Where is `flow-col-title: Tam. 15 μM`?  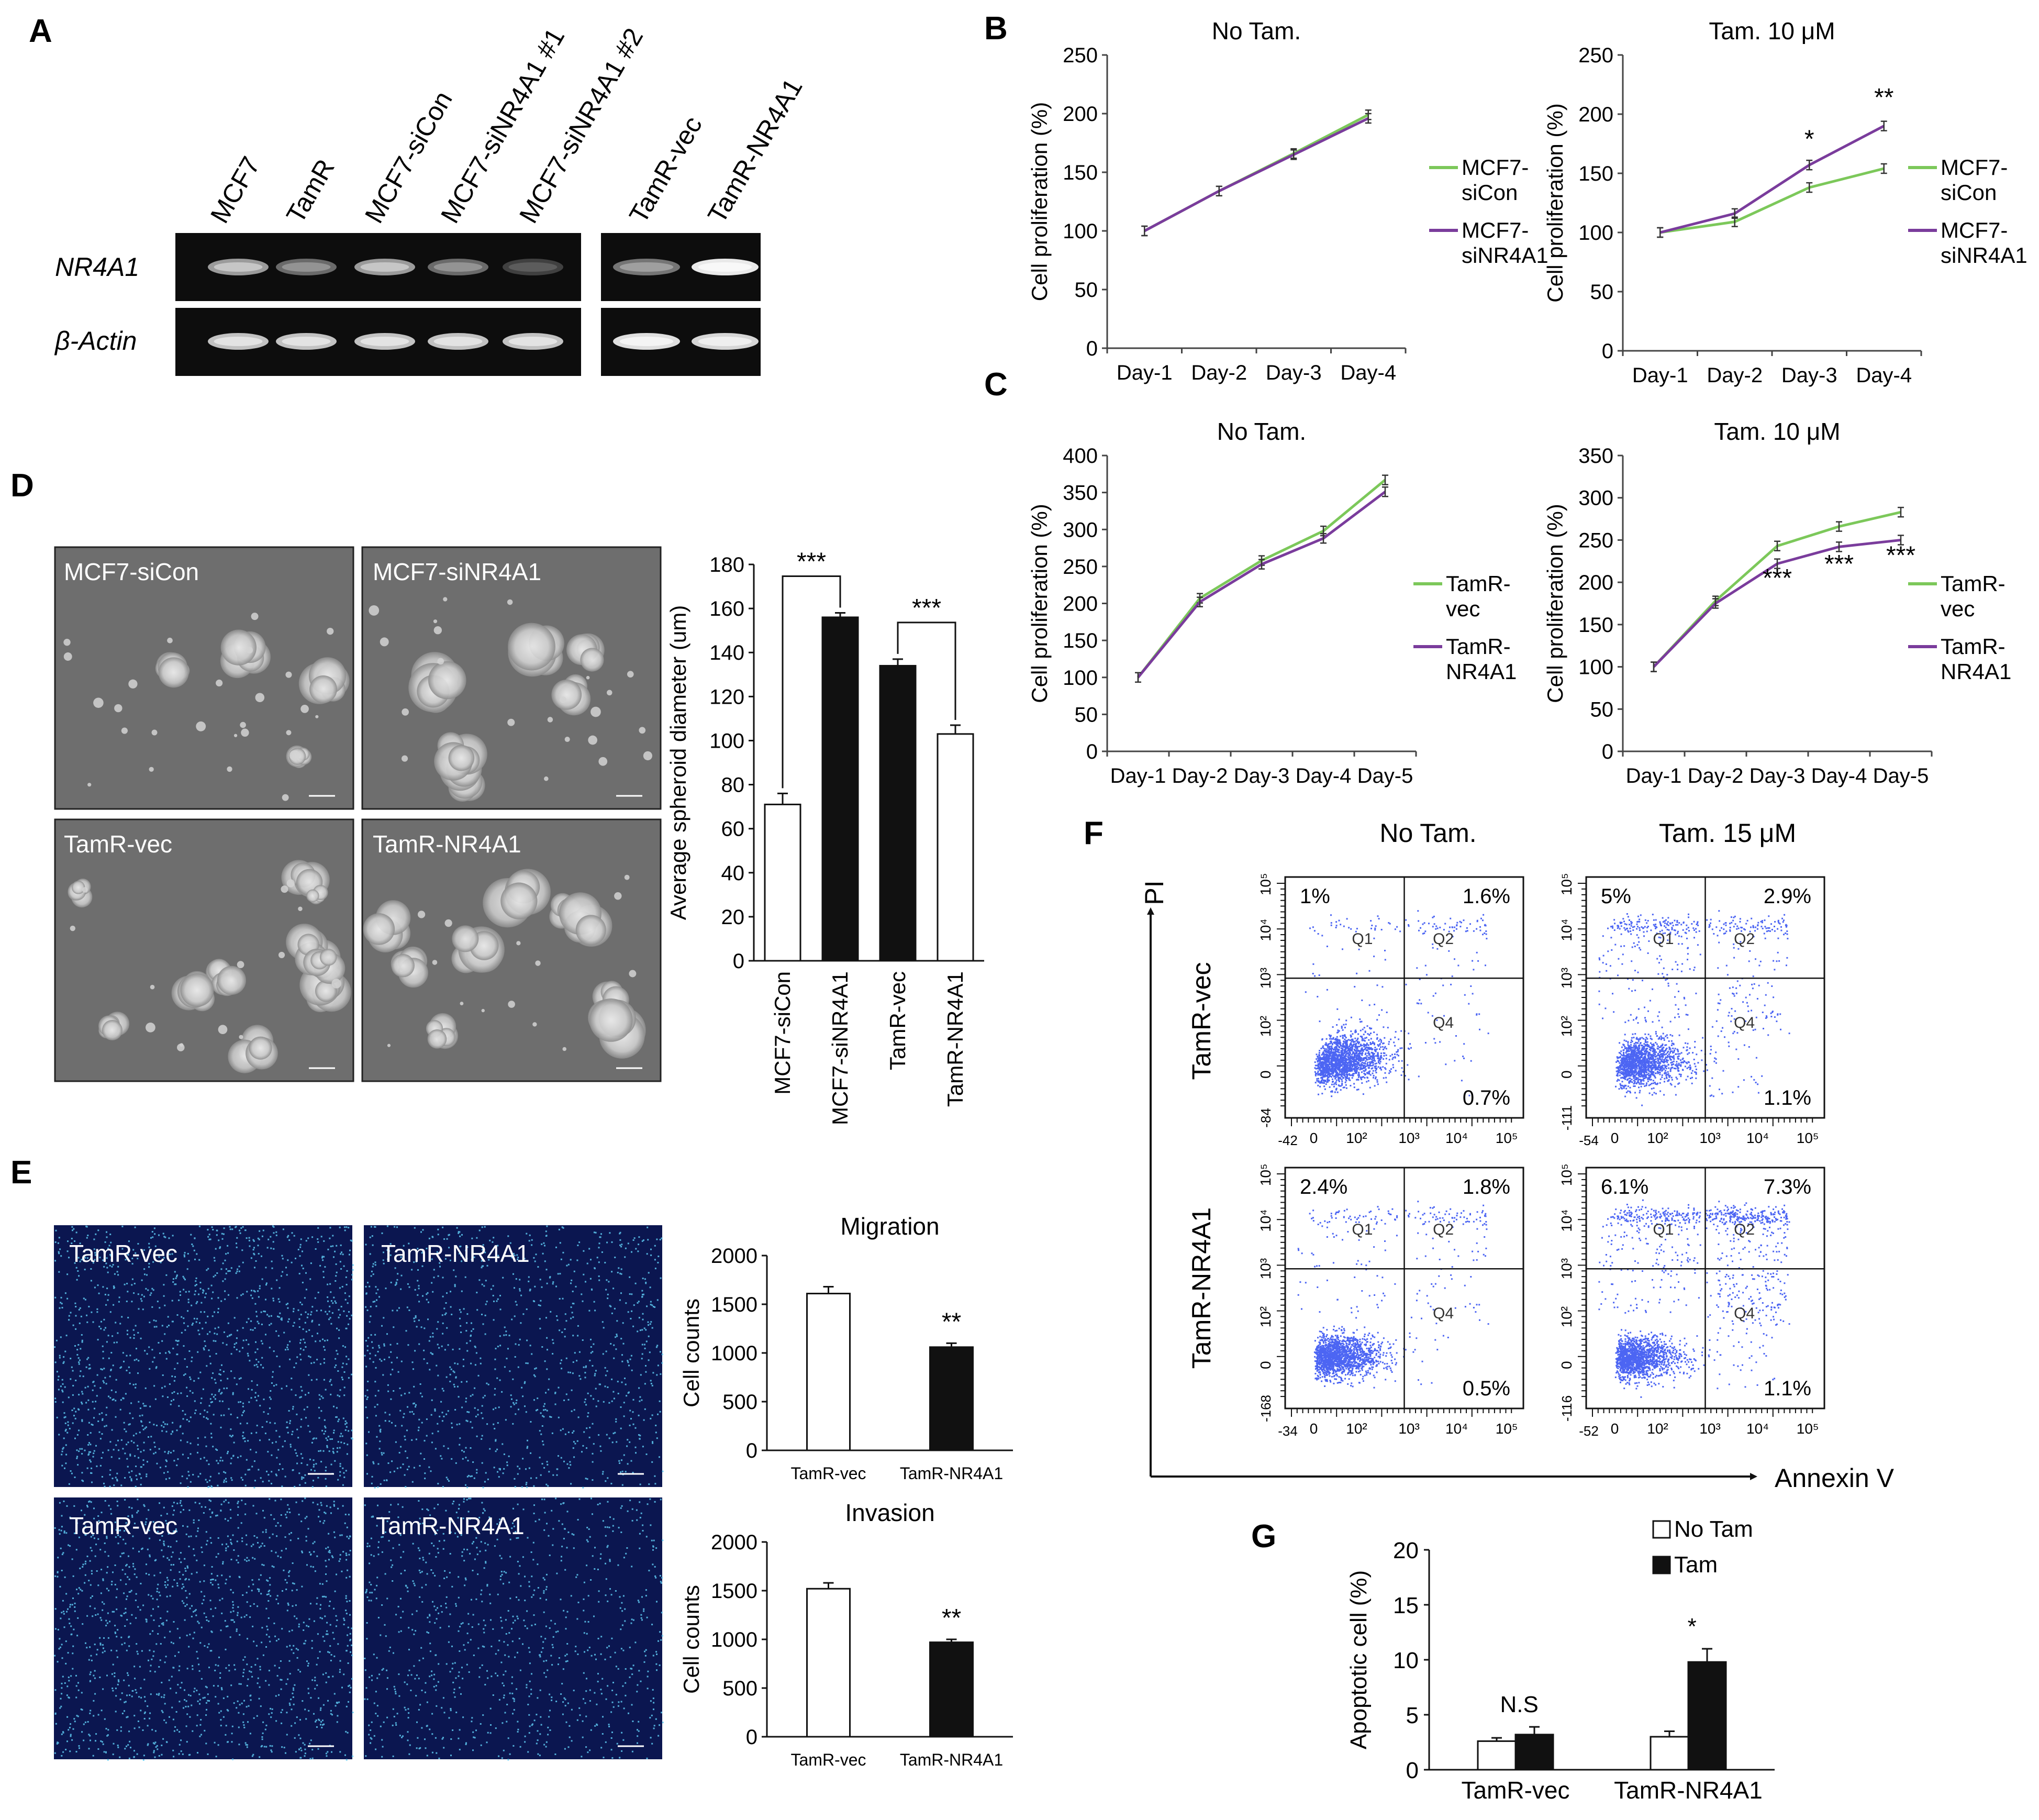
flow-col-title: Tam. 15 μM is located at coordinates (1727, 833).